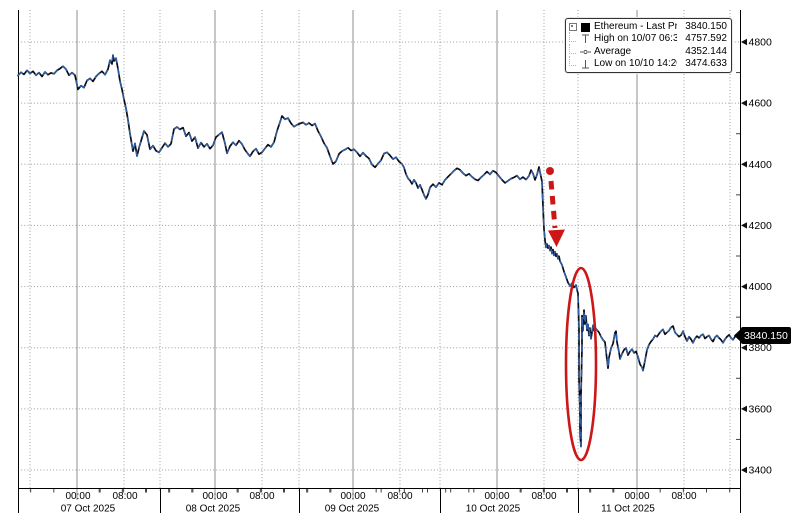 The image size is (792, 526). I want to click on legend-row-average: Average 4352.144, so click(647, 51).